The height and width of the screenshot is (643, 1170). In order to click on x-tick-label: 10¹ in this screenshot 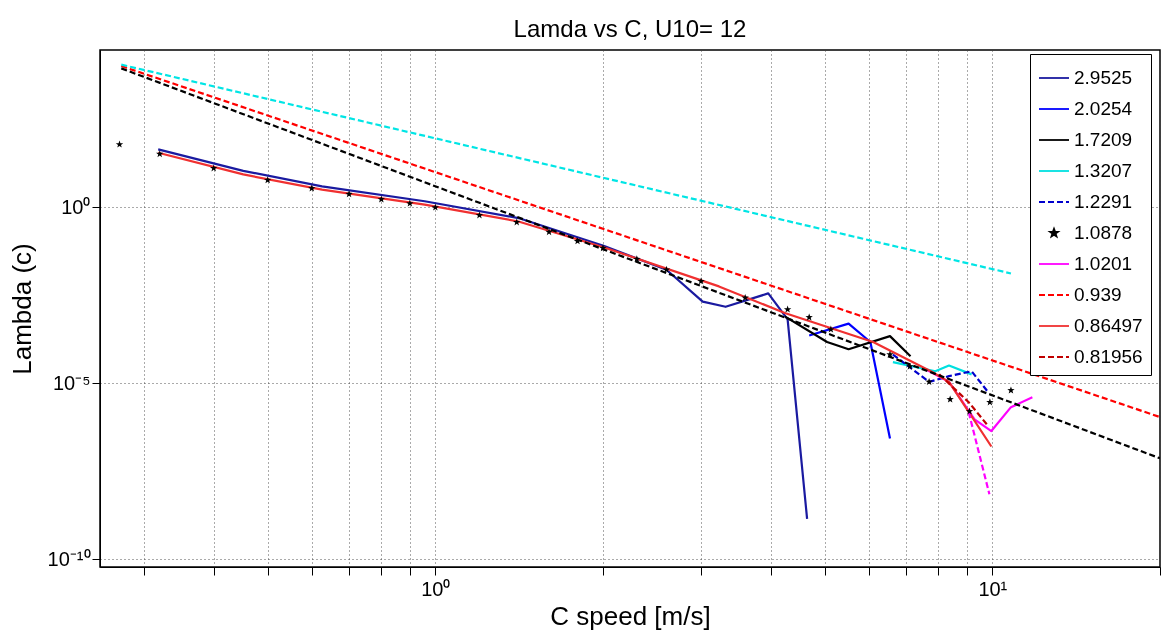, I will do `click(993, 588)`.